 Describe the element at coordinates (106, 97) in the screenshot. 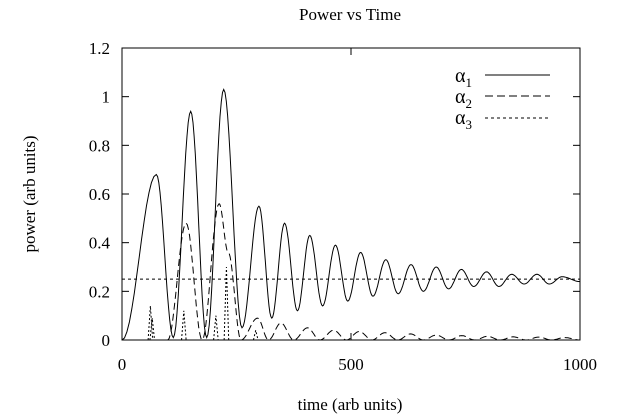

I see `y-tick-label: 1` at that location.